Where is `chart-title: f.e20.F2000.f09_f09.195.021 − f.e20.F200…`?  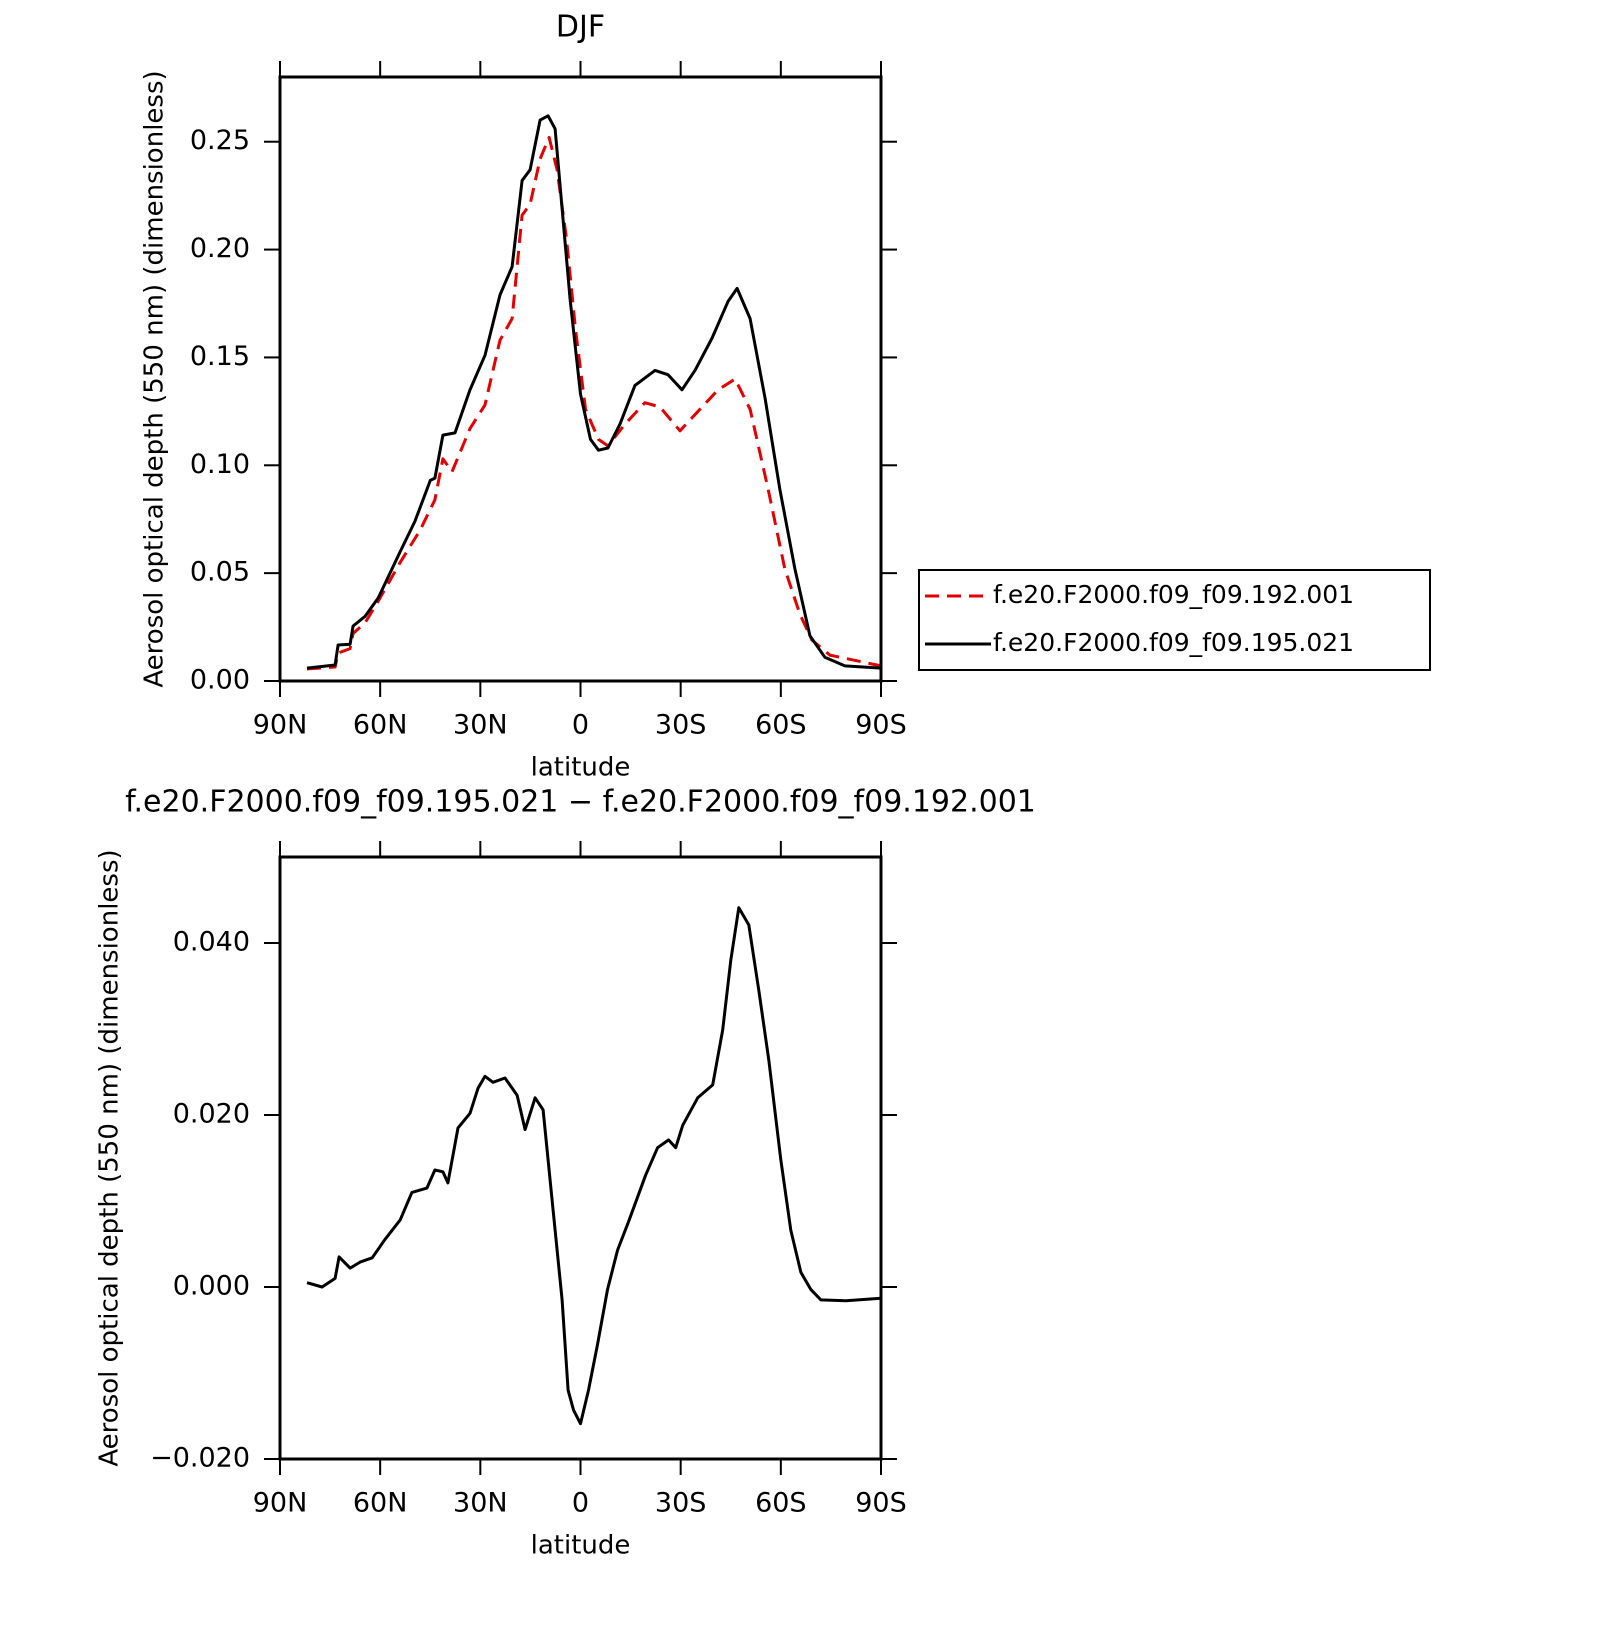 chart-title: f.e20.F2000.f09_f09.195.021 − f.e20.F200… is located at coordinates (580, 802).